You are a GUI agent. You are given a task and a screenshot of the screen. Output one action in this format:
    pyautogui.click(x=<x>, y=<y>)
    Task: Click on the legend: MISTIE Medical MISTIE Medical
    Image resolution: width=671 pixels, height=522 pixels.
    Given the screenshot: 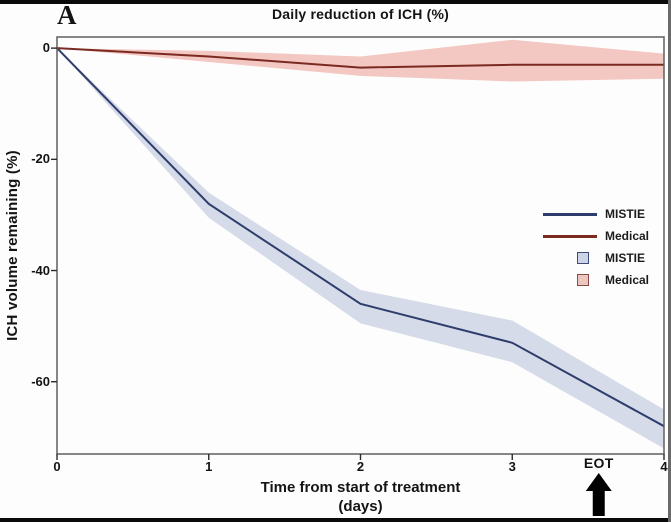 What is the action you would take?
    pyautogui.click(x=606, y=247)
    